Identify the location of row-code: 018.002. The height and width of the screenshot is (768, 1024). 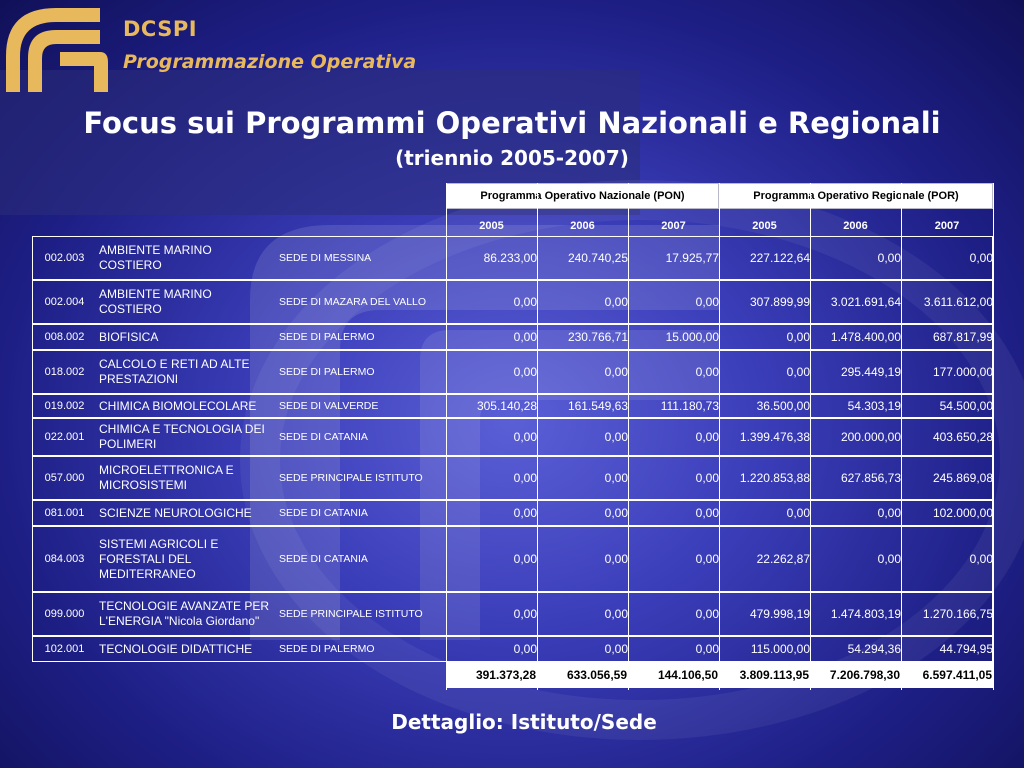
(64, 371).